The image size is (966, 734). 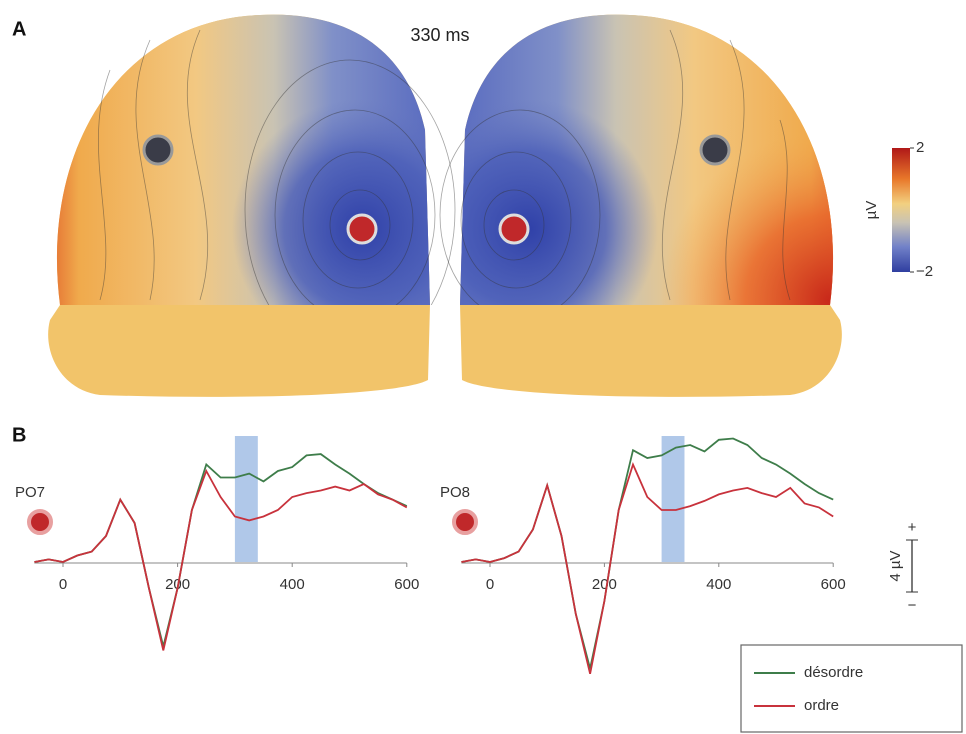 What do you see at coordinates (912, 605) in the screenshot?
I see `scale-bar-minus: −` at bounding box center [912, 605].